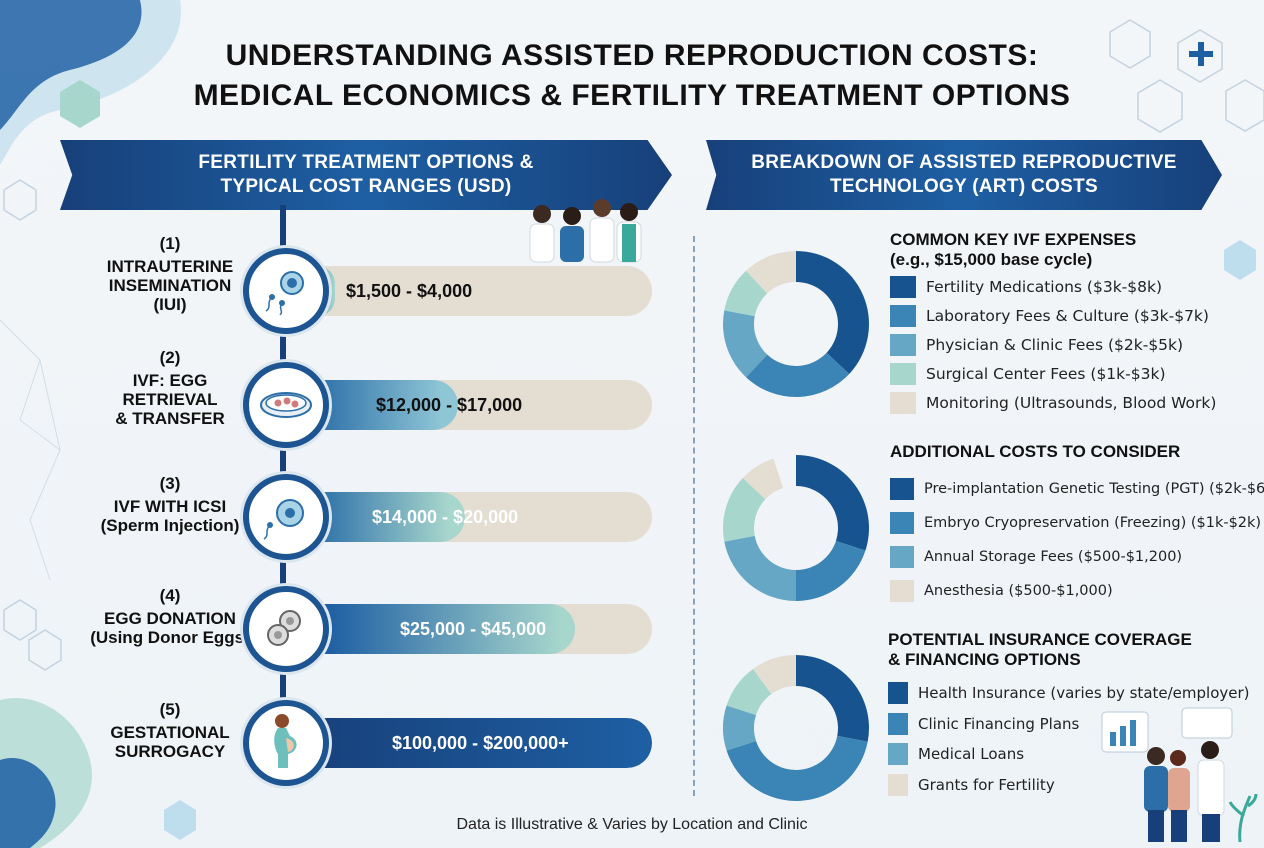  What do you see at coordinates (1069, 754) in the screenshot?
I see `legend-item: Medical Loans` at bounding box center [1069, 754].